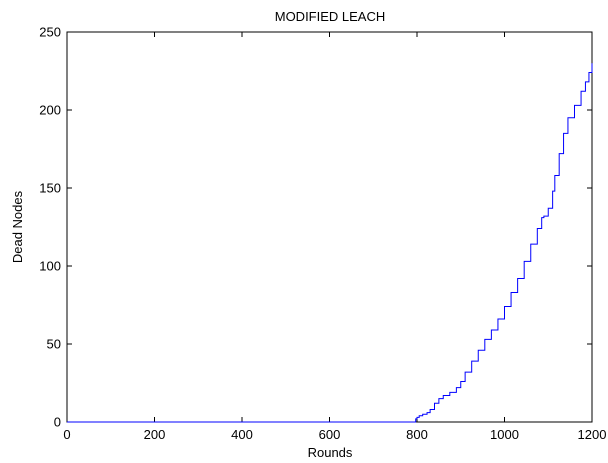  Describe the element at coordinates (592, 434) in the screenshot. I see `x-tick-label-6: 1200` at that location.